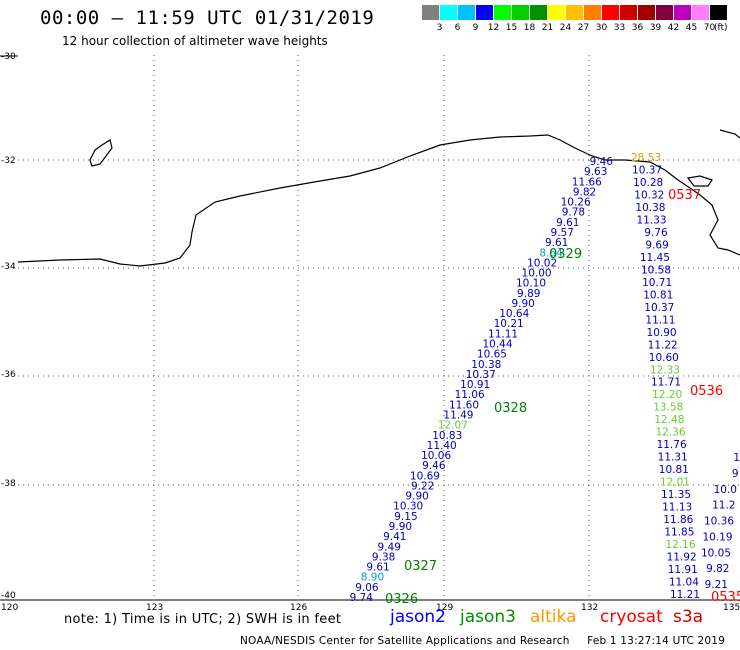 The image size is (740, 650). What do you see at coordinates (717, 537) in the screenshot?
I see `swh-value: 10.19` at bounding box center [717, 537].